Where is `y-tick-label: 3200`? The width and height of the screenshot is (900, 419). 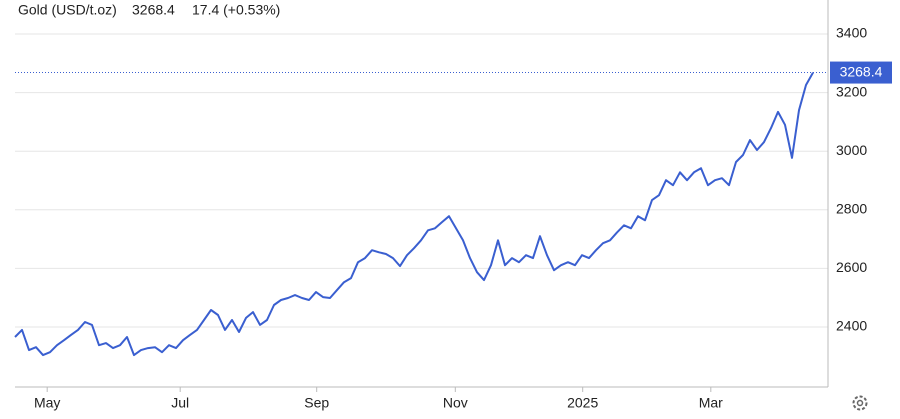 y-tick-label: 3200 is located at coordinates (851, 91).